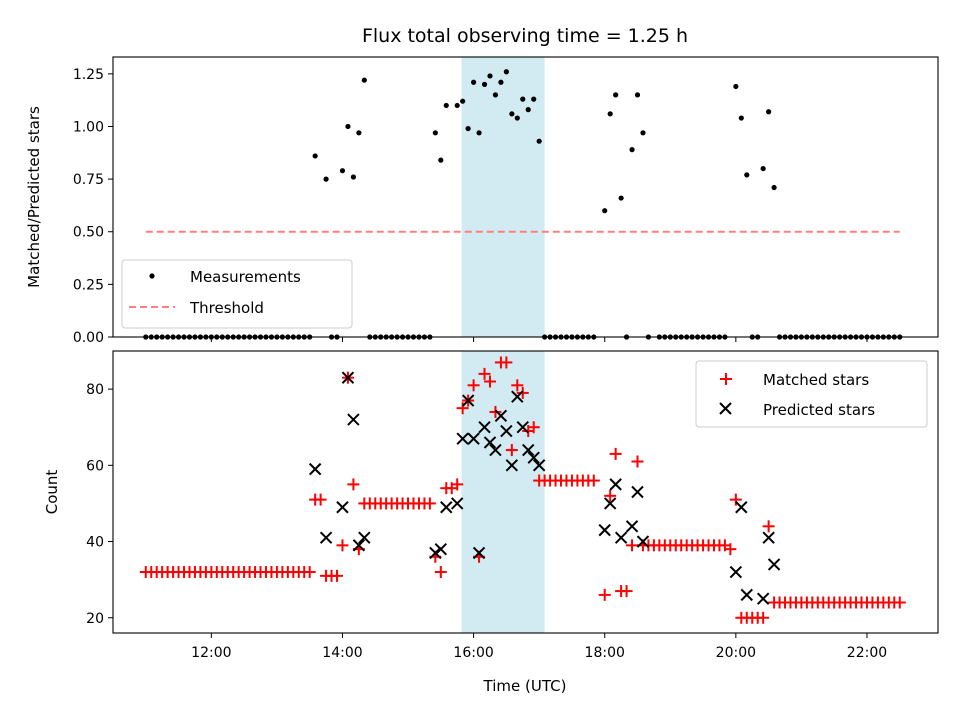 The image size is (960, 720). Describe the element at coordinates (99, 504) in the screenshot. I see `bottom-y-axis: 20 40 60 80` at that location.